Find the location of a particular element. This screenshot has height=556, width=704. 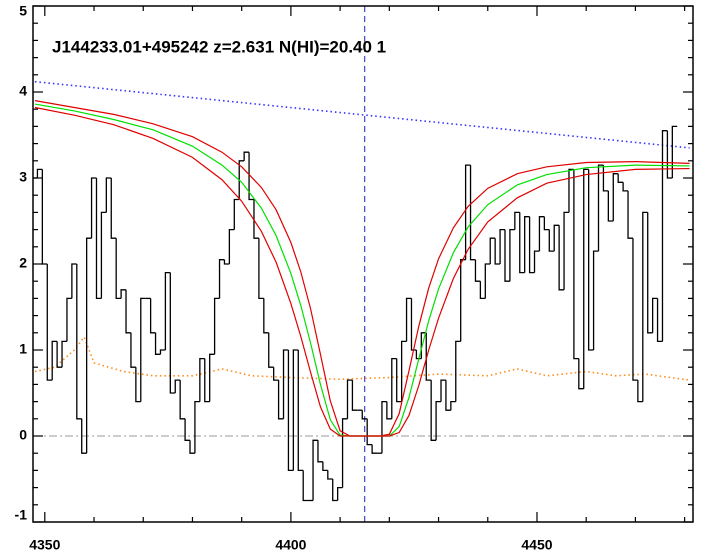

y-tick-label: 3 is located at coordinates (23, 177).